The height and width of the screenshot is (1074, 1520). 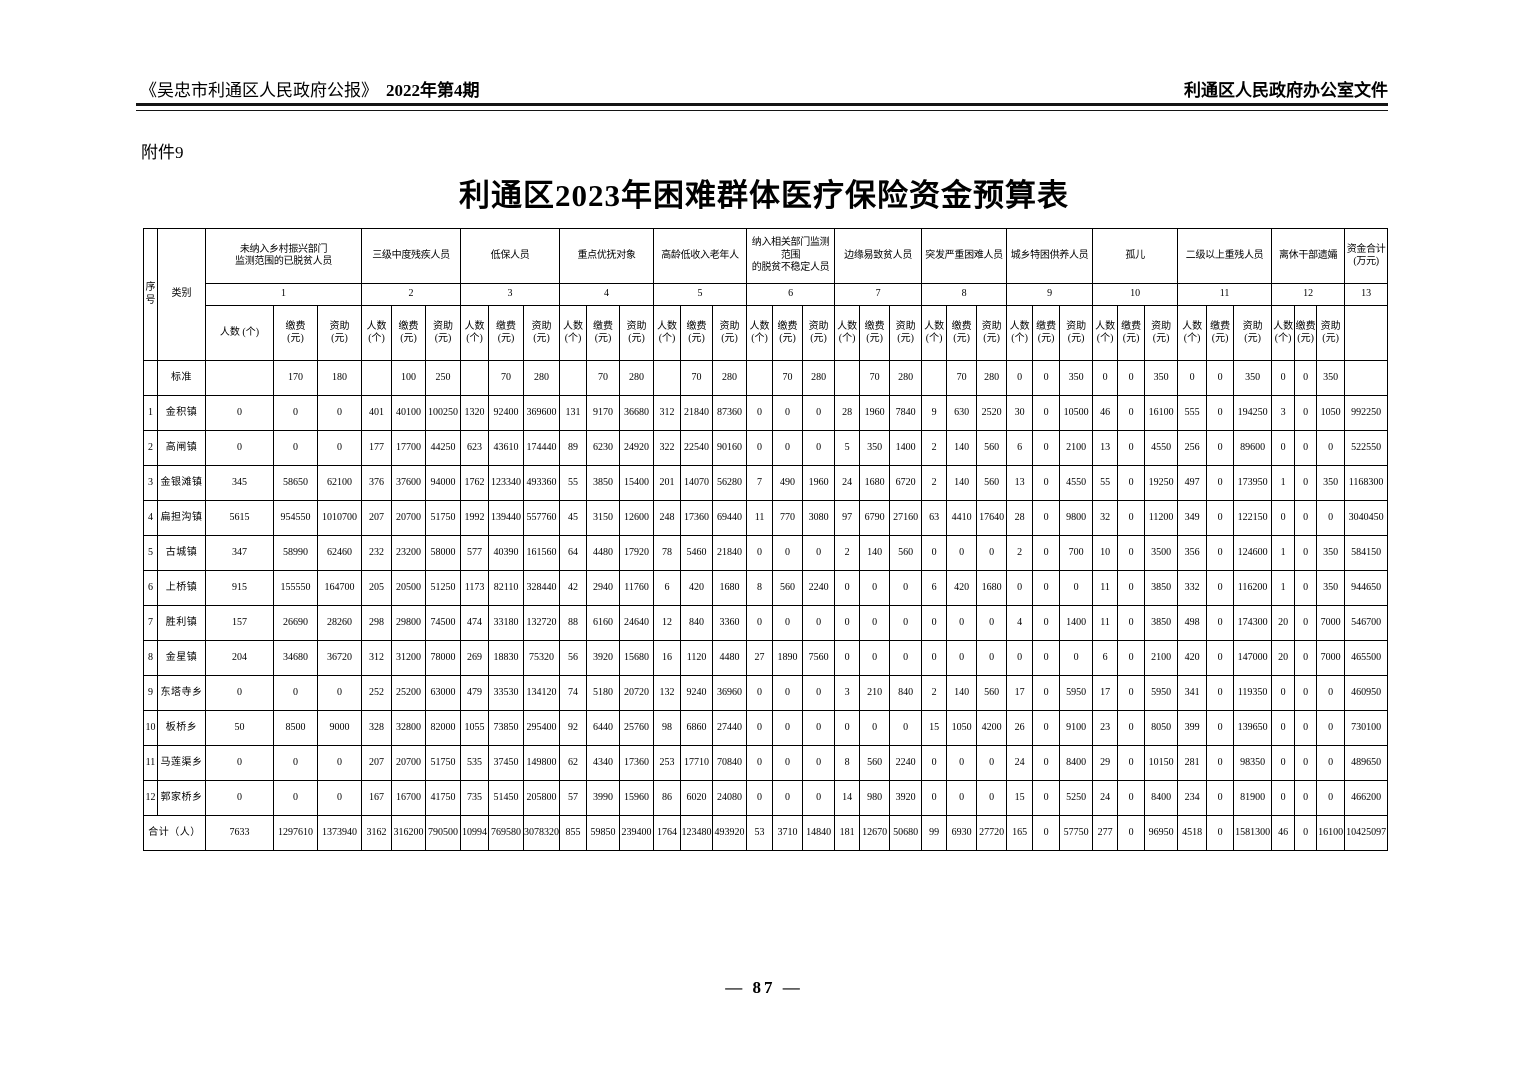 What do you see at coordinates (875, 693) in the screenshot?
I see `data-cell: 210` at bounding box center [875, 693].